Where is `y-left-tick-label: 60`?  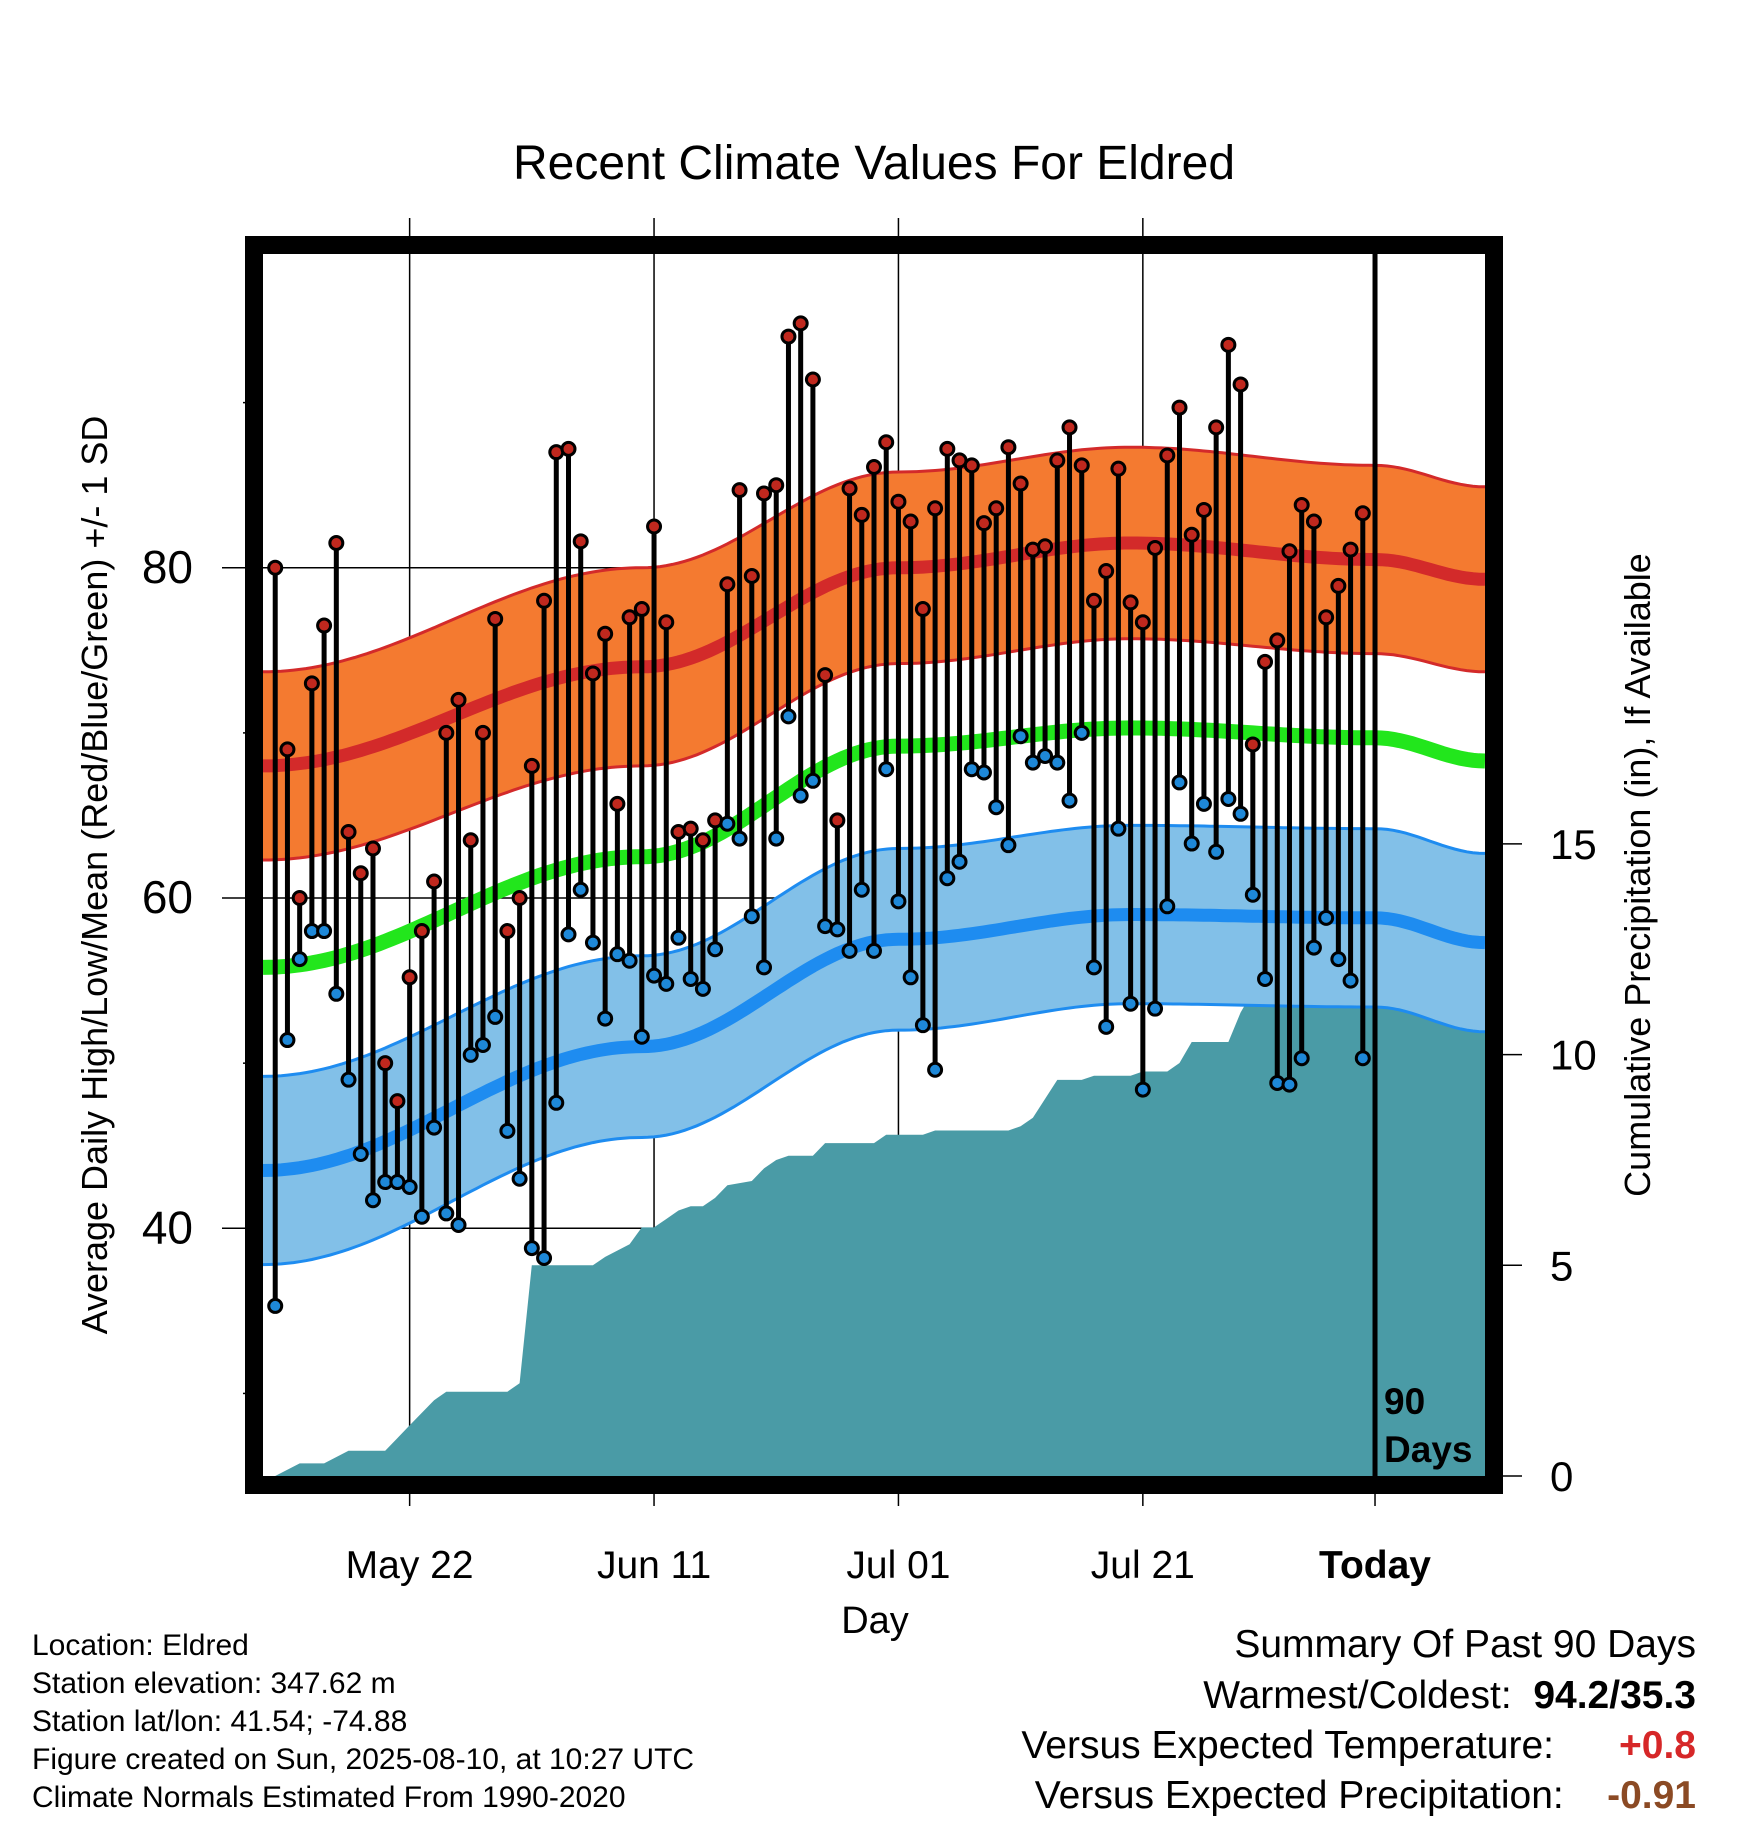
y-left-tick-label: 60 is located at coordinates (167, 897).